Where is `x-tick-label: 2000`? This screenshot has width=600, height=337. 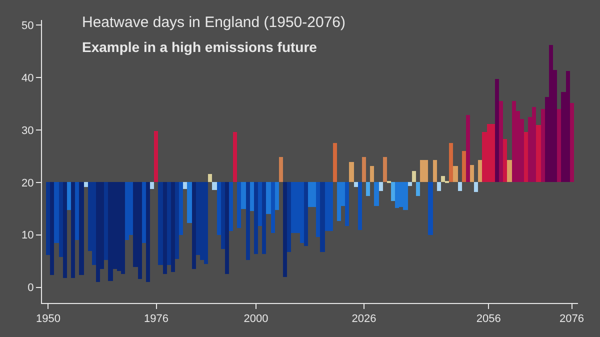 x-tick-label: 2000 is located at coordinates (256, 319).